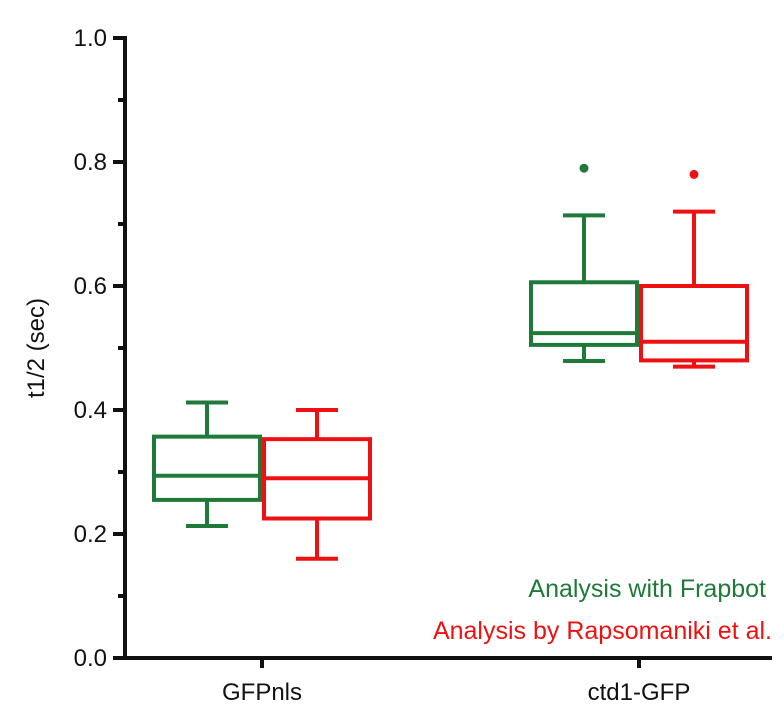  What do you see at coordinates (36, 348) in the screenshot?
I see `y-axis-title: t1/2 (sec)` at bounding box center [36, 348].